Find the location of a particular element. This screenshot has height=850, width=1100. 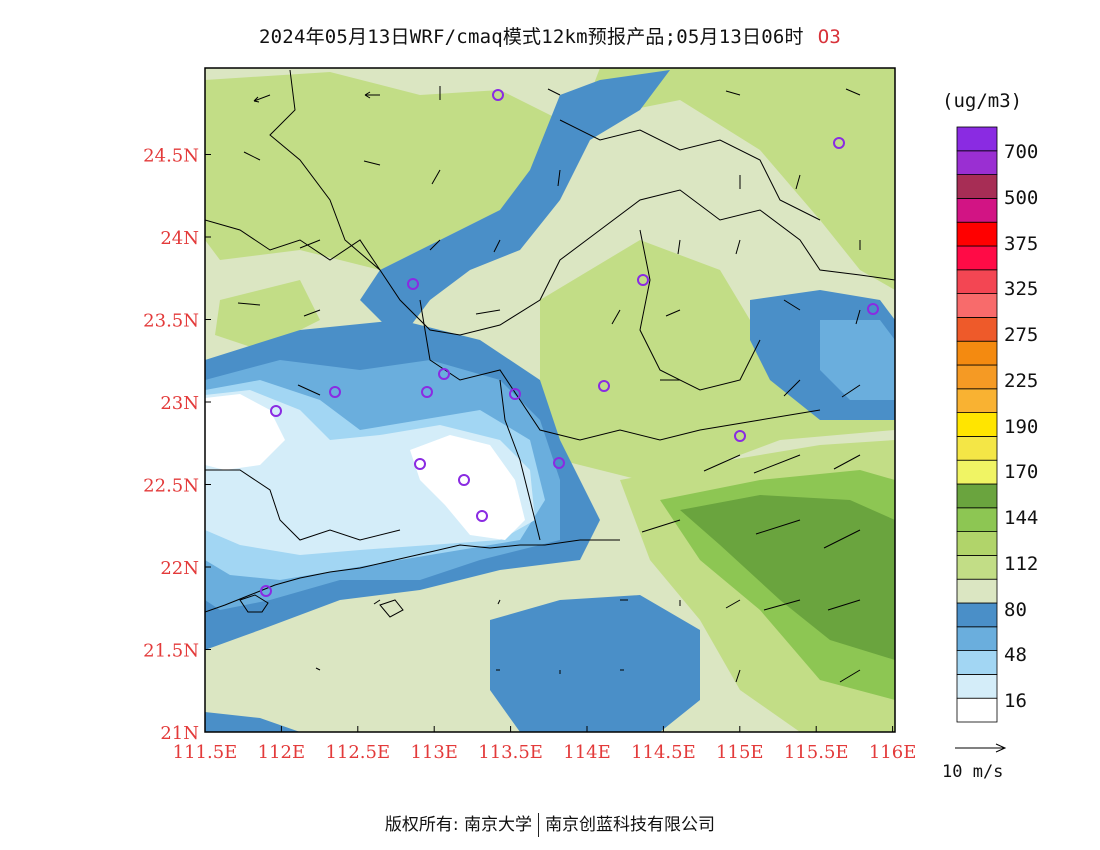

legend-value: 700 is located at coordinates (1021, 152).